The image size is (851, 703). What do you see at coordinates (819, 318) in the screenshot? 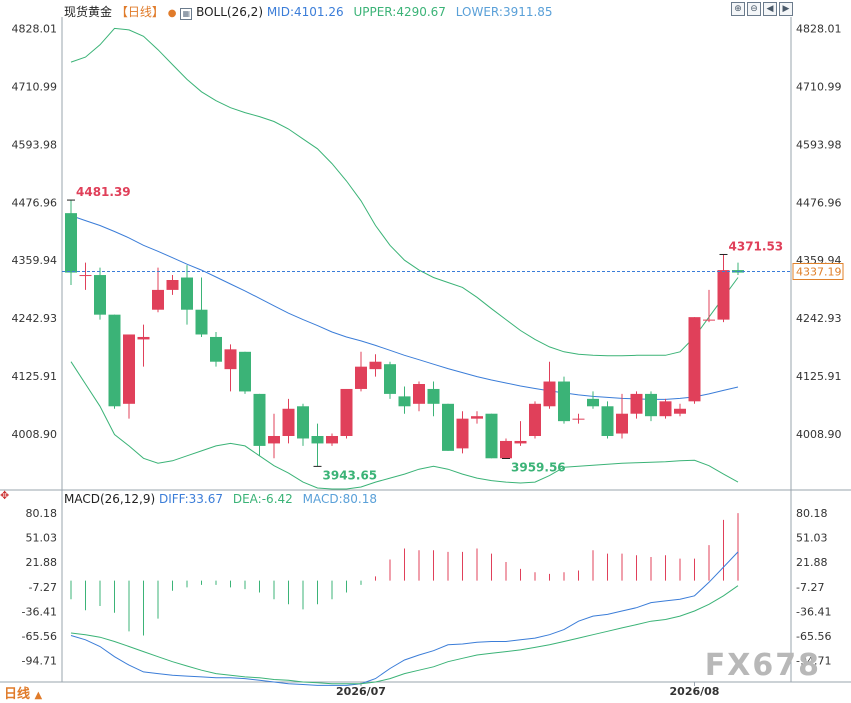
I see `price-tick-label-right: 4242.93` at bounding box center [819, 318].